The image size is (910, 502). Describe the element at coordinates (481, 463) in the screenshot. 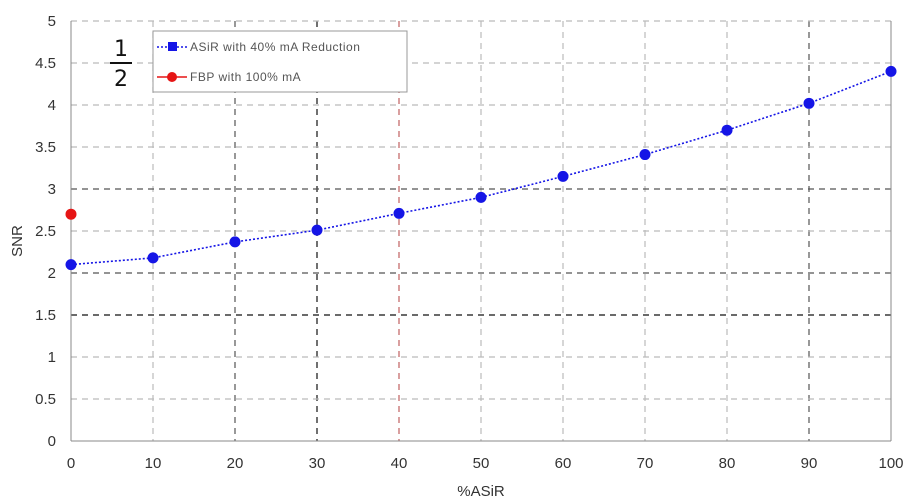

I see `x-tick-label: 50` at that location.